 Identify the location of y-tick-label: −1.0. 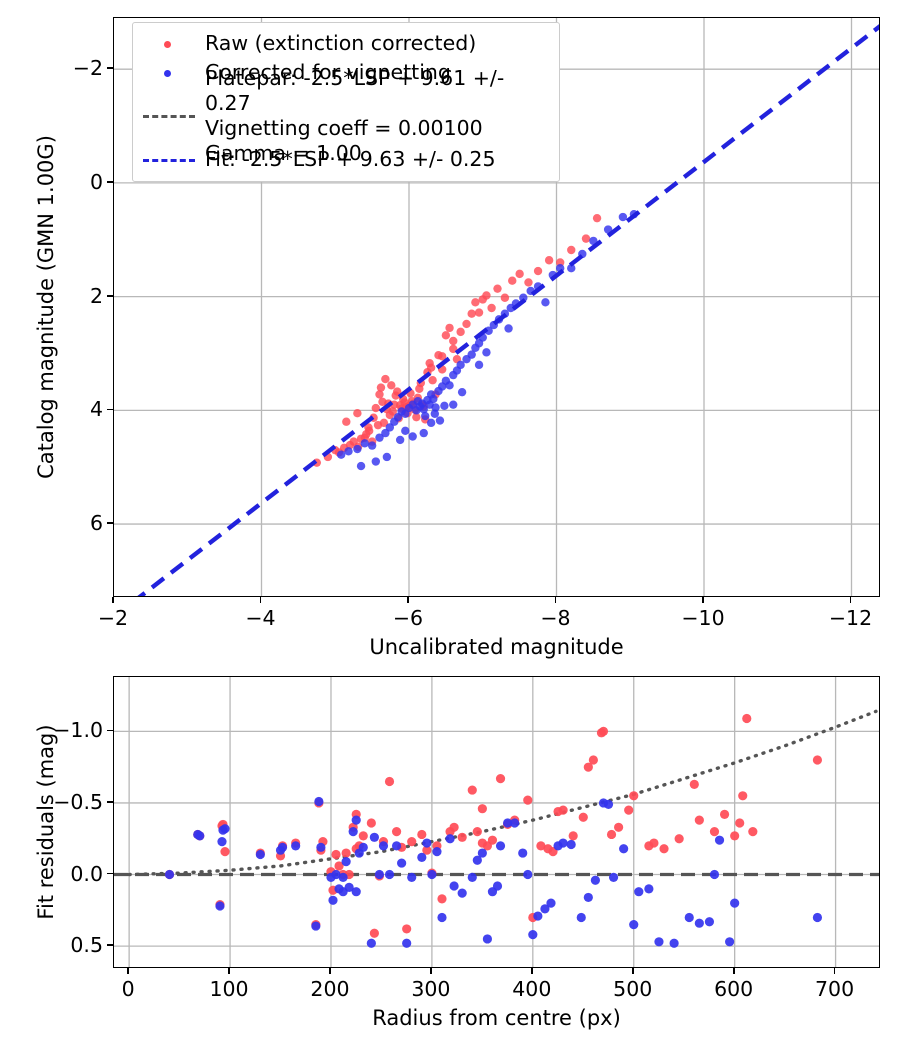
(78, 730).